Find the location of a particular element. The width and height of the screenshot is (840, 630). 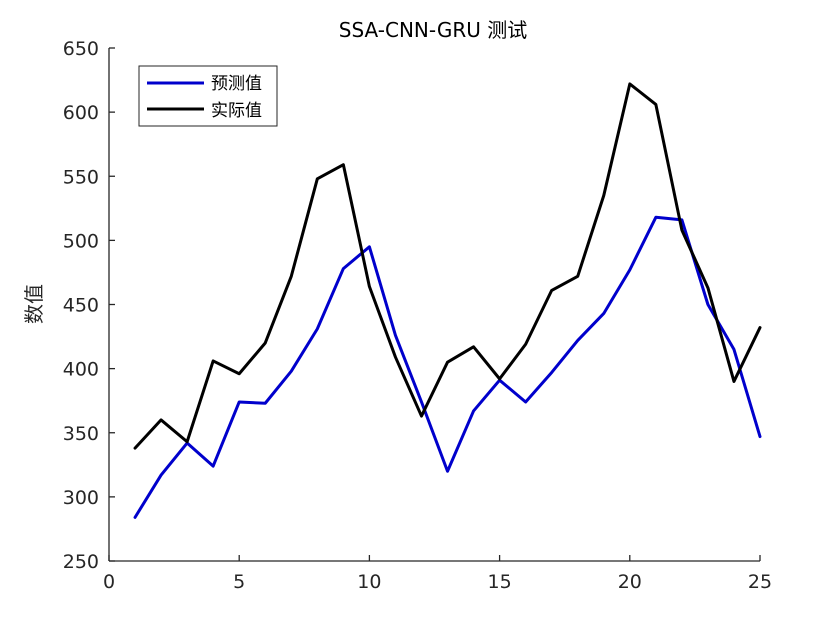

y-tick-label: 650 is located at coordinates (81, 49).